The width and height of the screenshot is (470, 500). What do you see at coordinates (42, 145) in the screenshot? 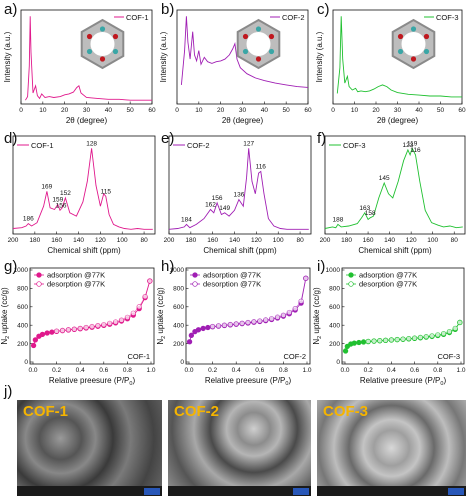
I see `legend-label: COF-1` at bounding box center [42, 145].